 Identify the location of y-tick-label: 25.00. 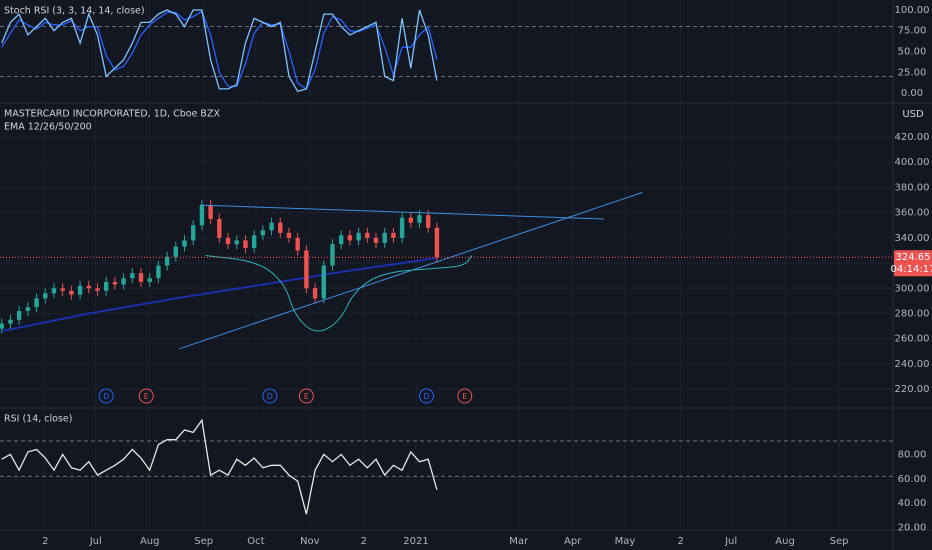
(912, 72).